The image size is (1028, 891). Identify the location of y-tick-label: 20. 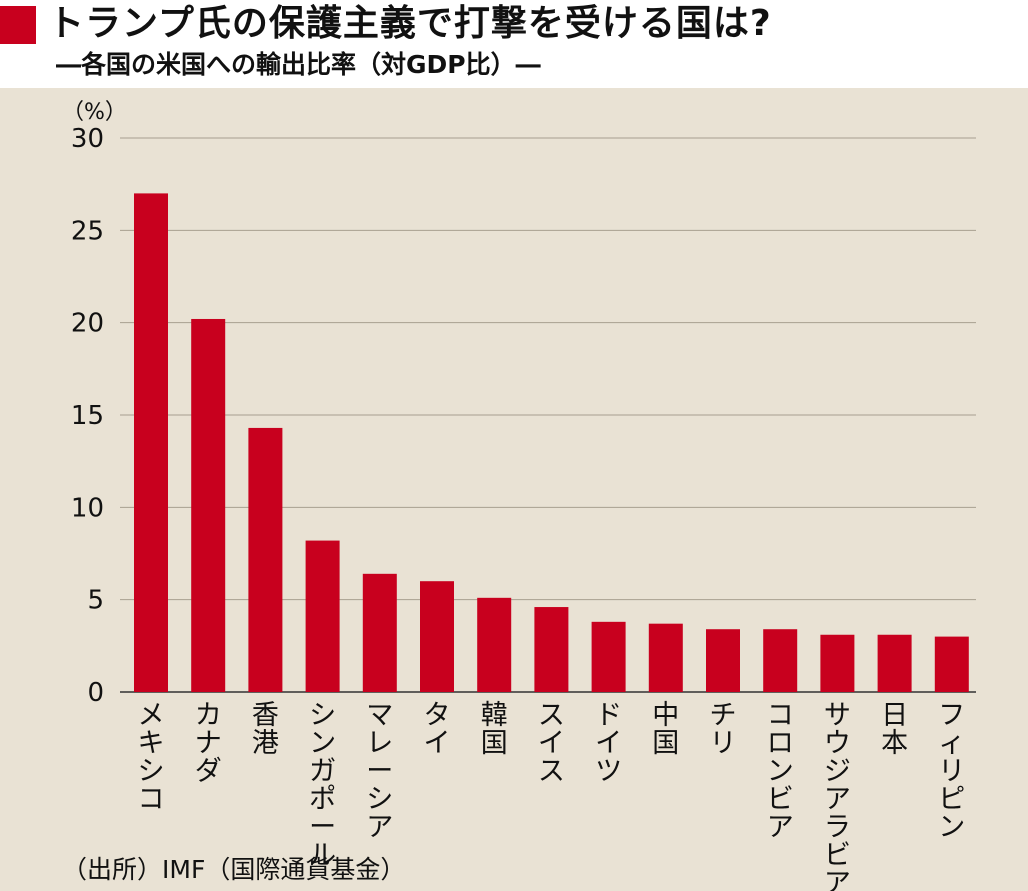
(87, 324).